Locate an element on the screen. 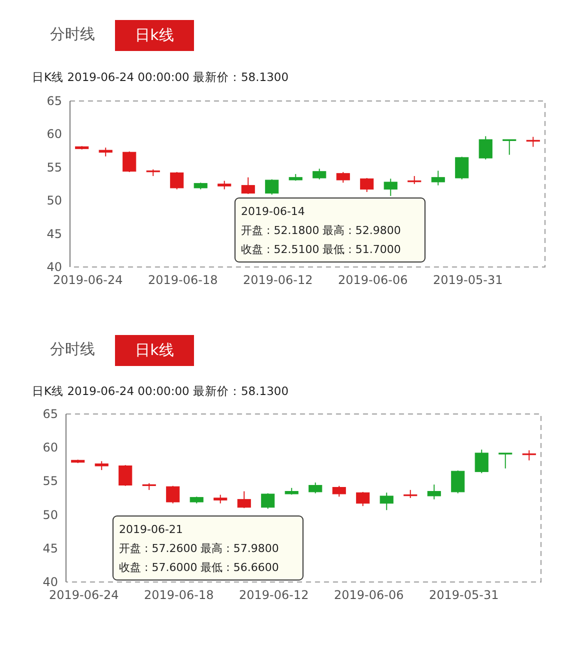 The width and height of the screenshot is (568, 650). annotation: 收盘 : 57.6000 最低 : 56.6600 is located at coordinates (199, 567).